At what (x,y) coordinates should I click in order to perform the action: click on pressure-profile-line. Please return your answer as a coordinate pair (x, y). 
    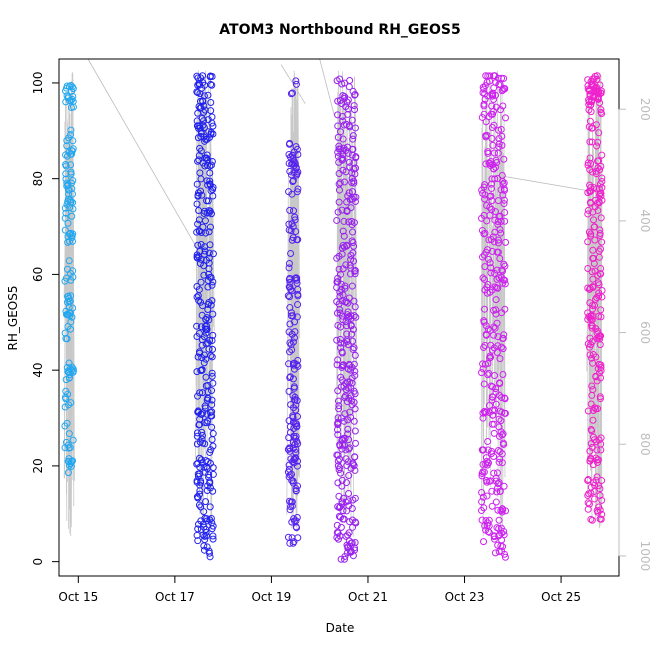
    Looking at the image, I should click on (596, 290).